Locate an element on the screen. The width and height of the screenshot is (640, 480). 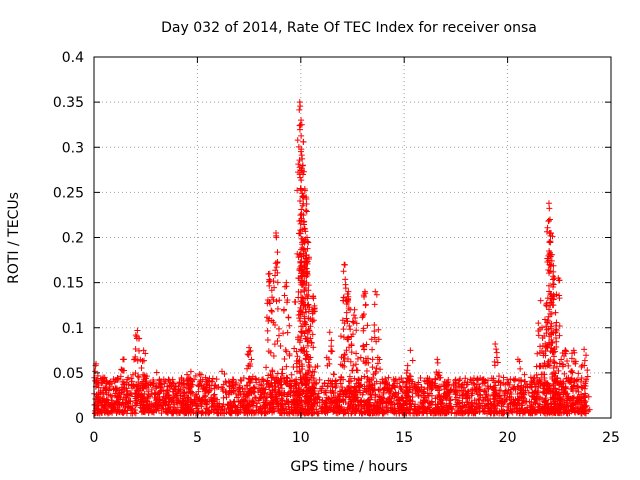
y-tick-label: 0.3 is located at coordinates (73, 148).